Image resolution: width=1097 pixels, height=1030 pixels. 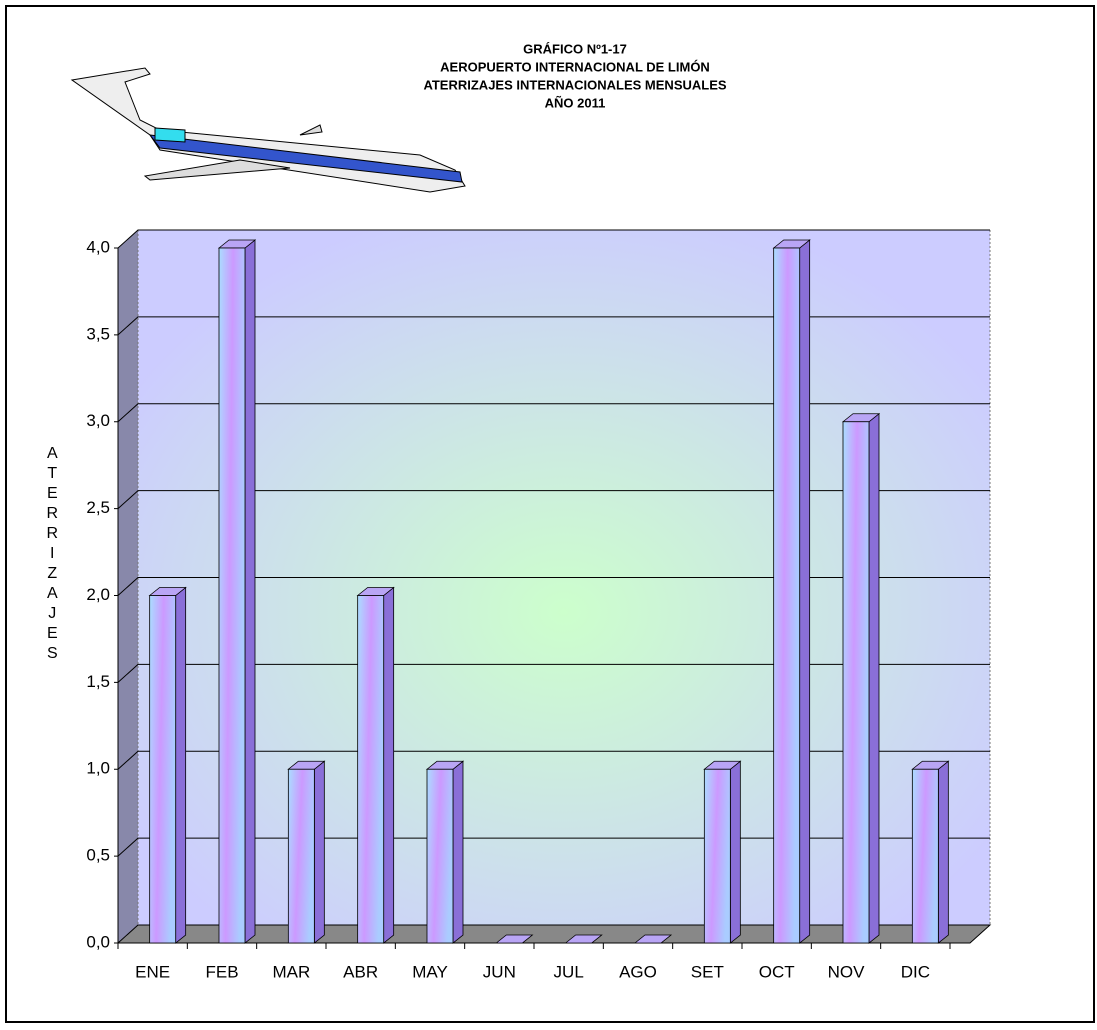 I want to click on x-tick-label: SET, so click(x=707, y=971).